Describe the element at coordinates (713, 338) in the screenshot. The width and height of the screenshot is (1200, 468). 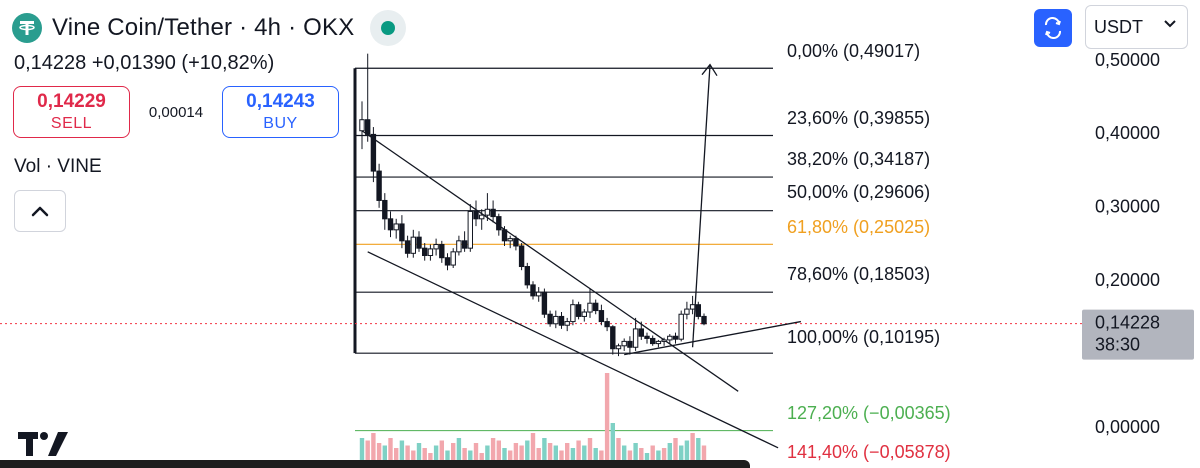
I see `breakout-support` at that location.